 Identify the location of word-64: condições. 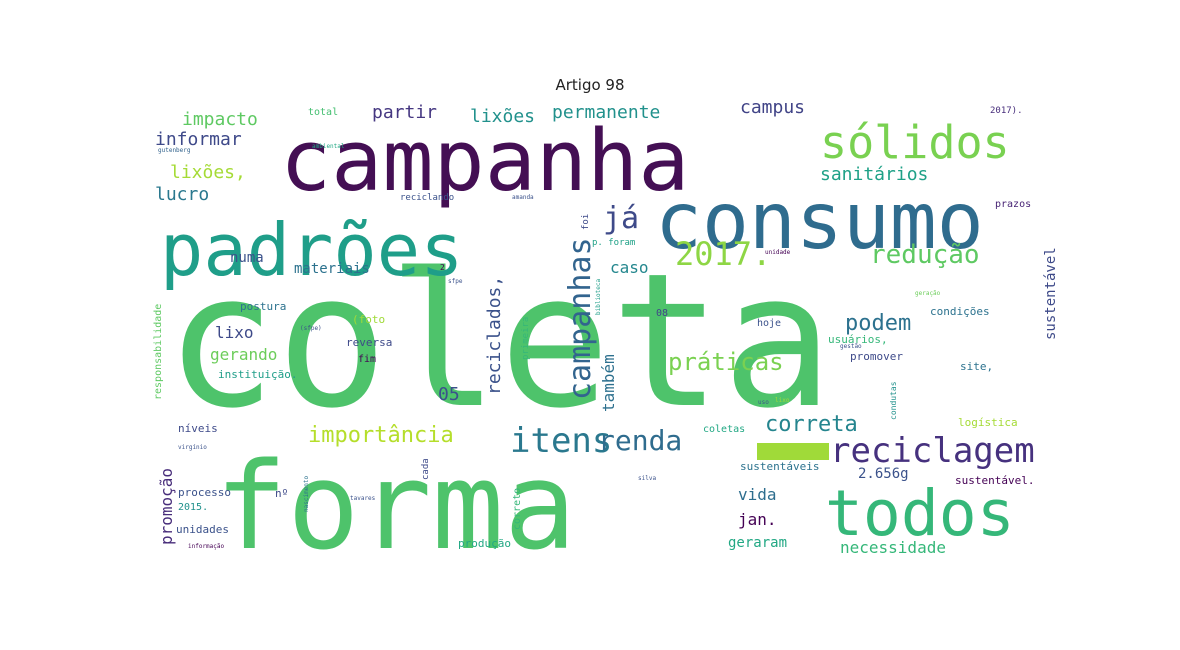
(960, 311).